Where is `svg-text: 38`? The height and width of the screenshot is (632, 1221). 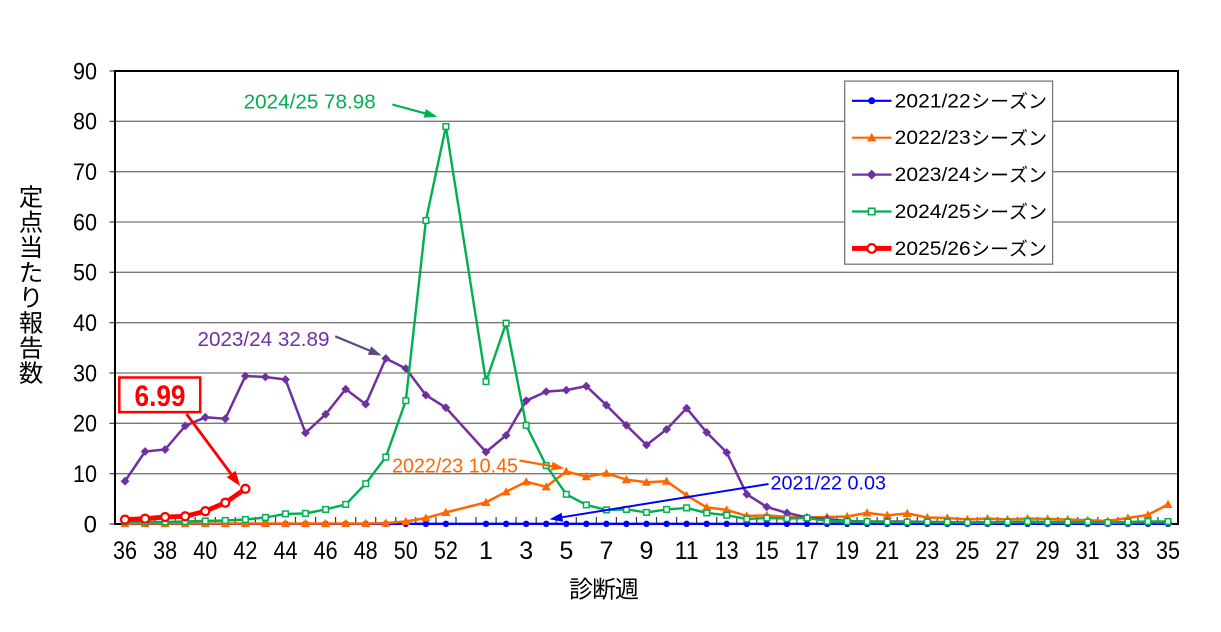 svg-text: 38 is located at coordinates (165, 551).